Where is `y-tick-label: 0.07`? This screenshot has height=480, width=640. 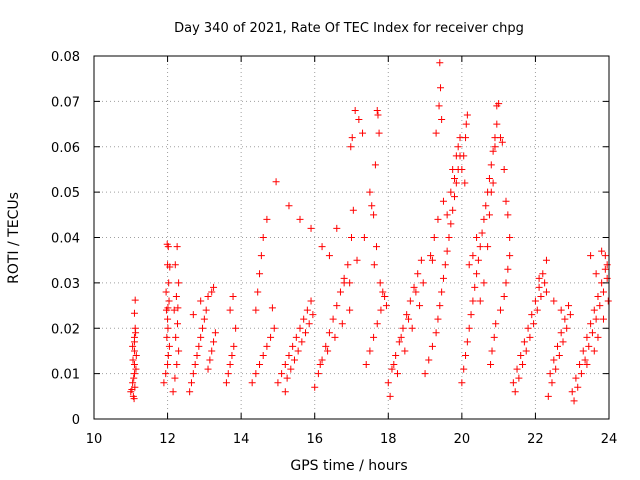 y-tick-label: 0.07 is located at coordinates (65, 102).